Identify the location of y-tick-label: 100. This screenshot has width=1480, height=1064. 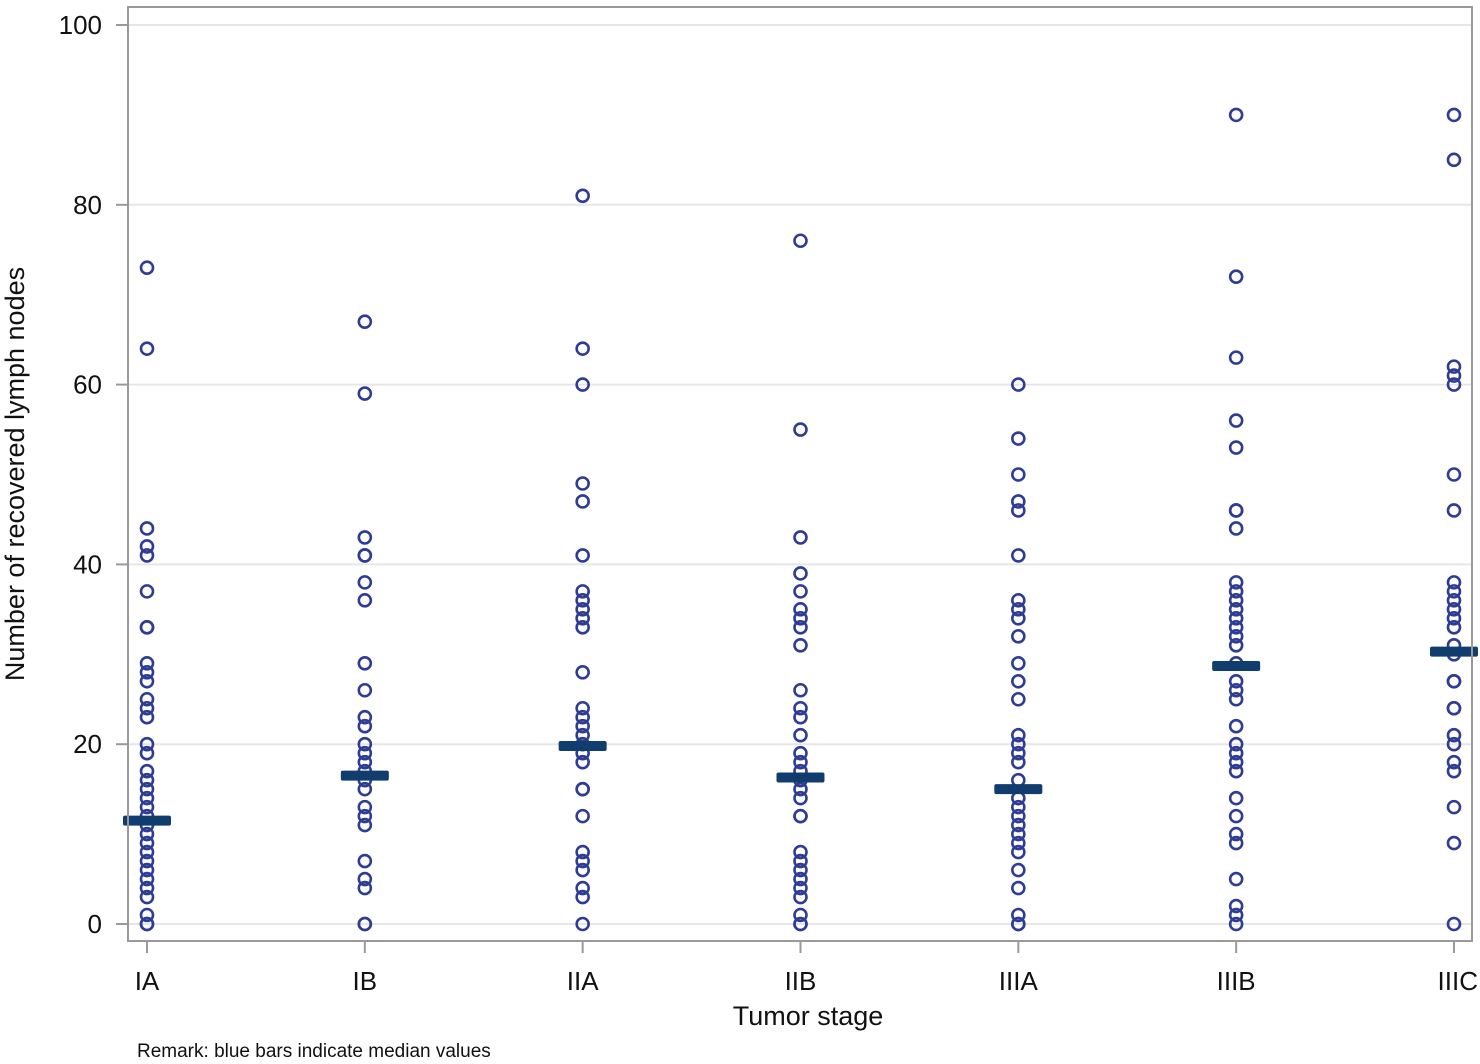
(80, 25).